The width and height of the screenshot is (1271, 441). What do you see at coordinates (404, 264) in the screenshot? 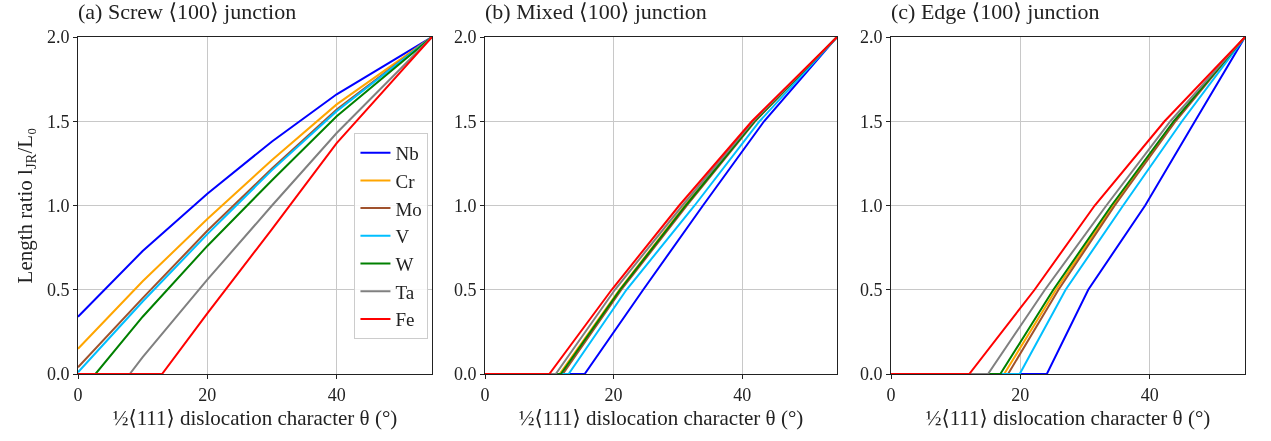
I see `legend-label: W` at bounding box center [404, 264].